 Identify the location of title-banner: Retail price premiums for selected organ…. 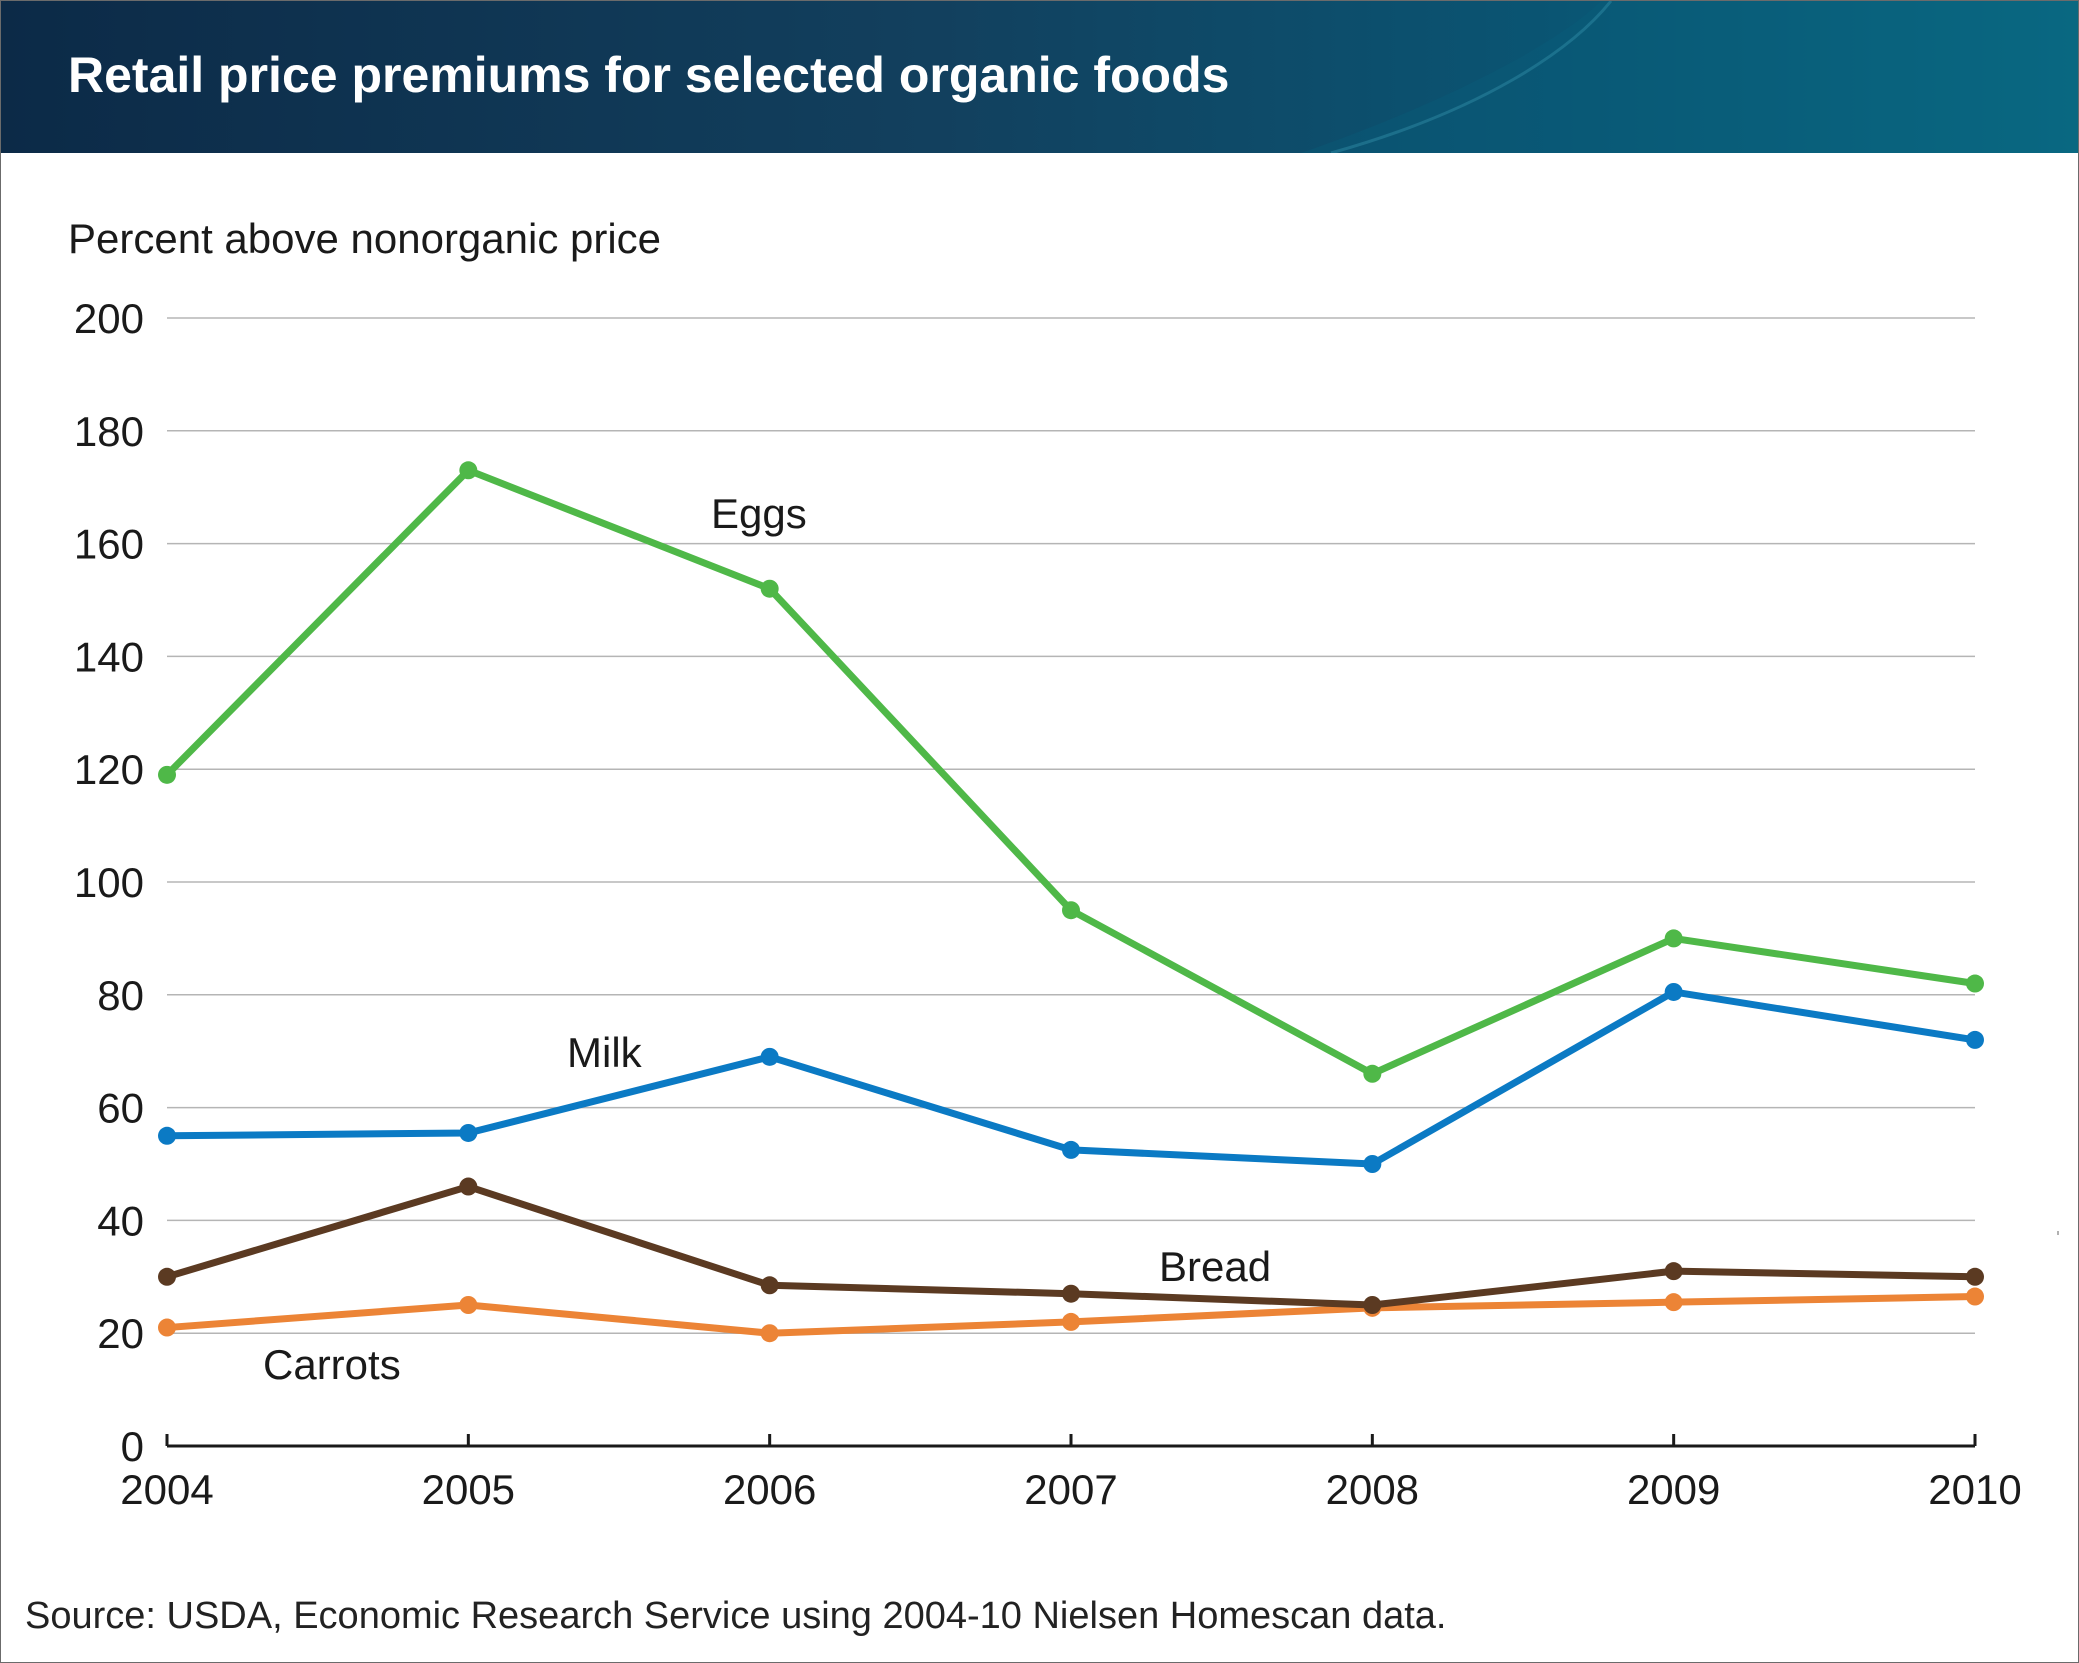
(1039, 77).